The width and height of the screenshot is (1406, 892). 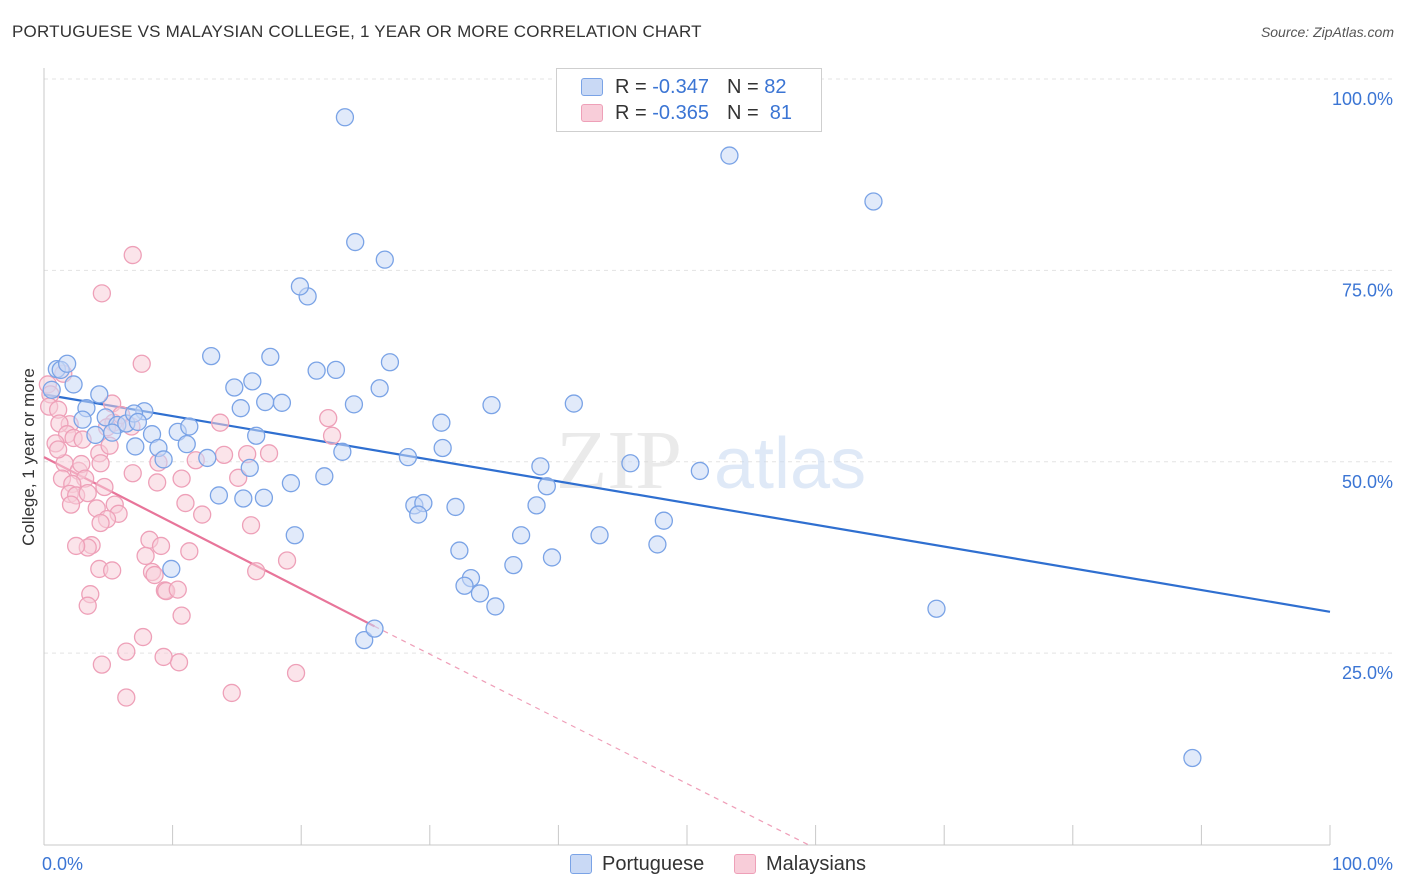 What do you see at coordinates (28, 457) in the screenshot?
I see `y-axis-label: College, 1 year or more` at bounding box center [28, 457].